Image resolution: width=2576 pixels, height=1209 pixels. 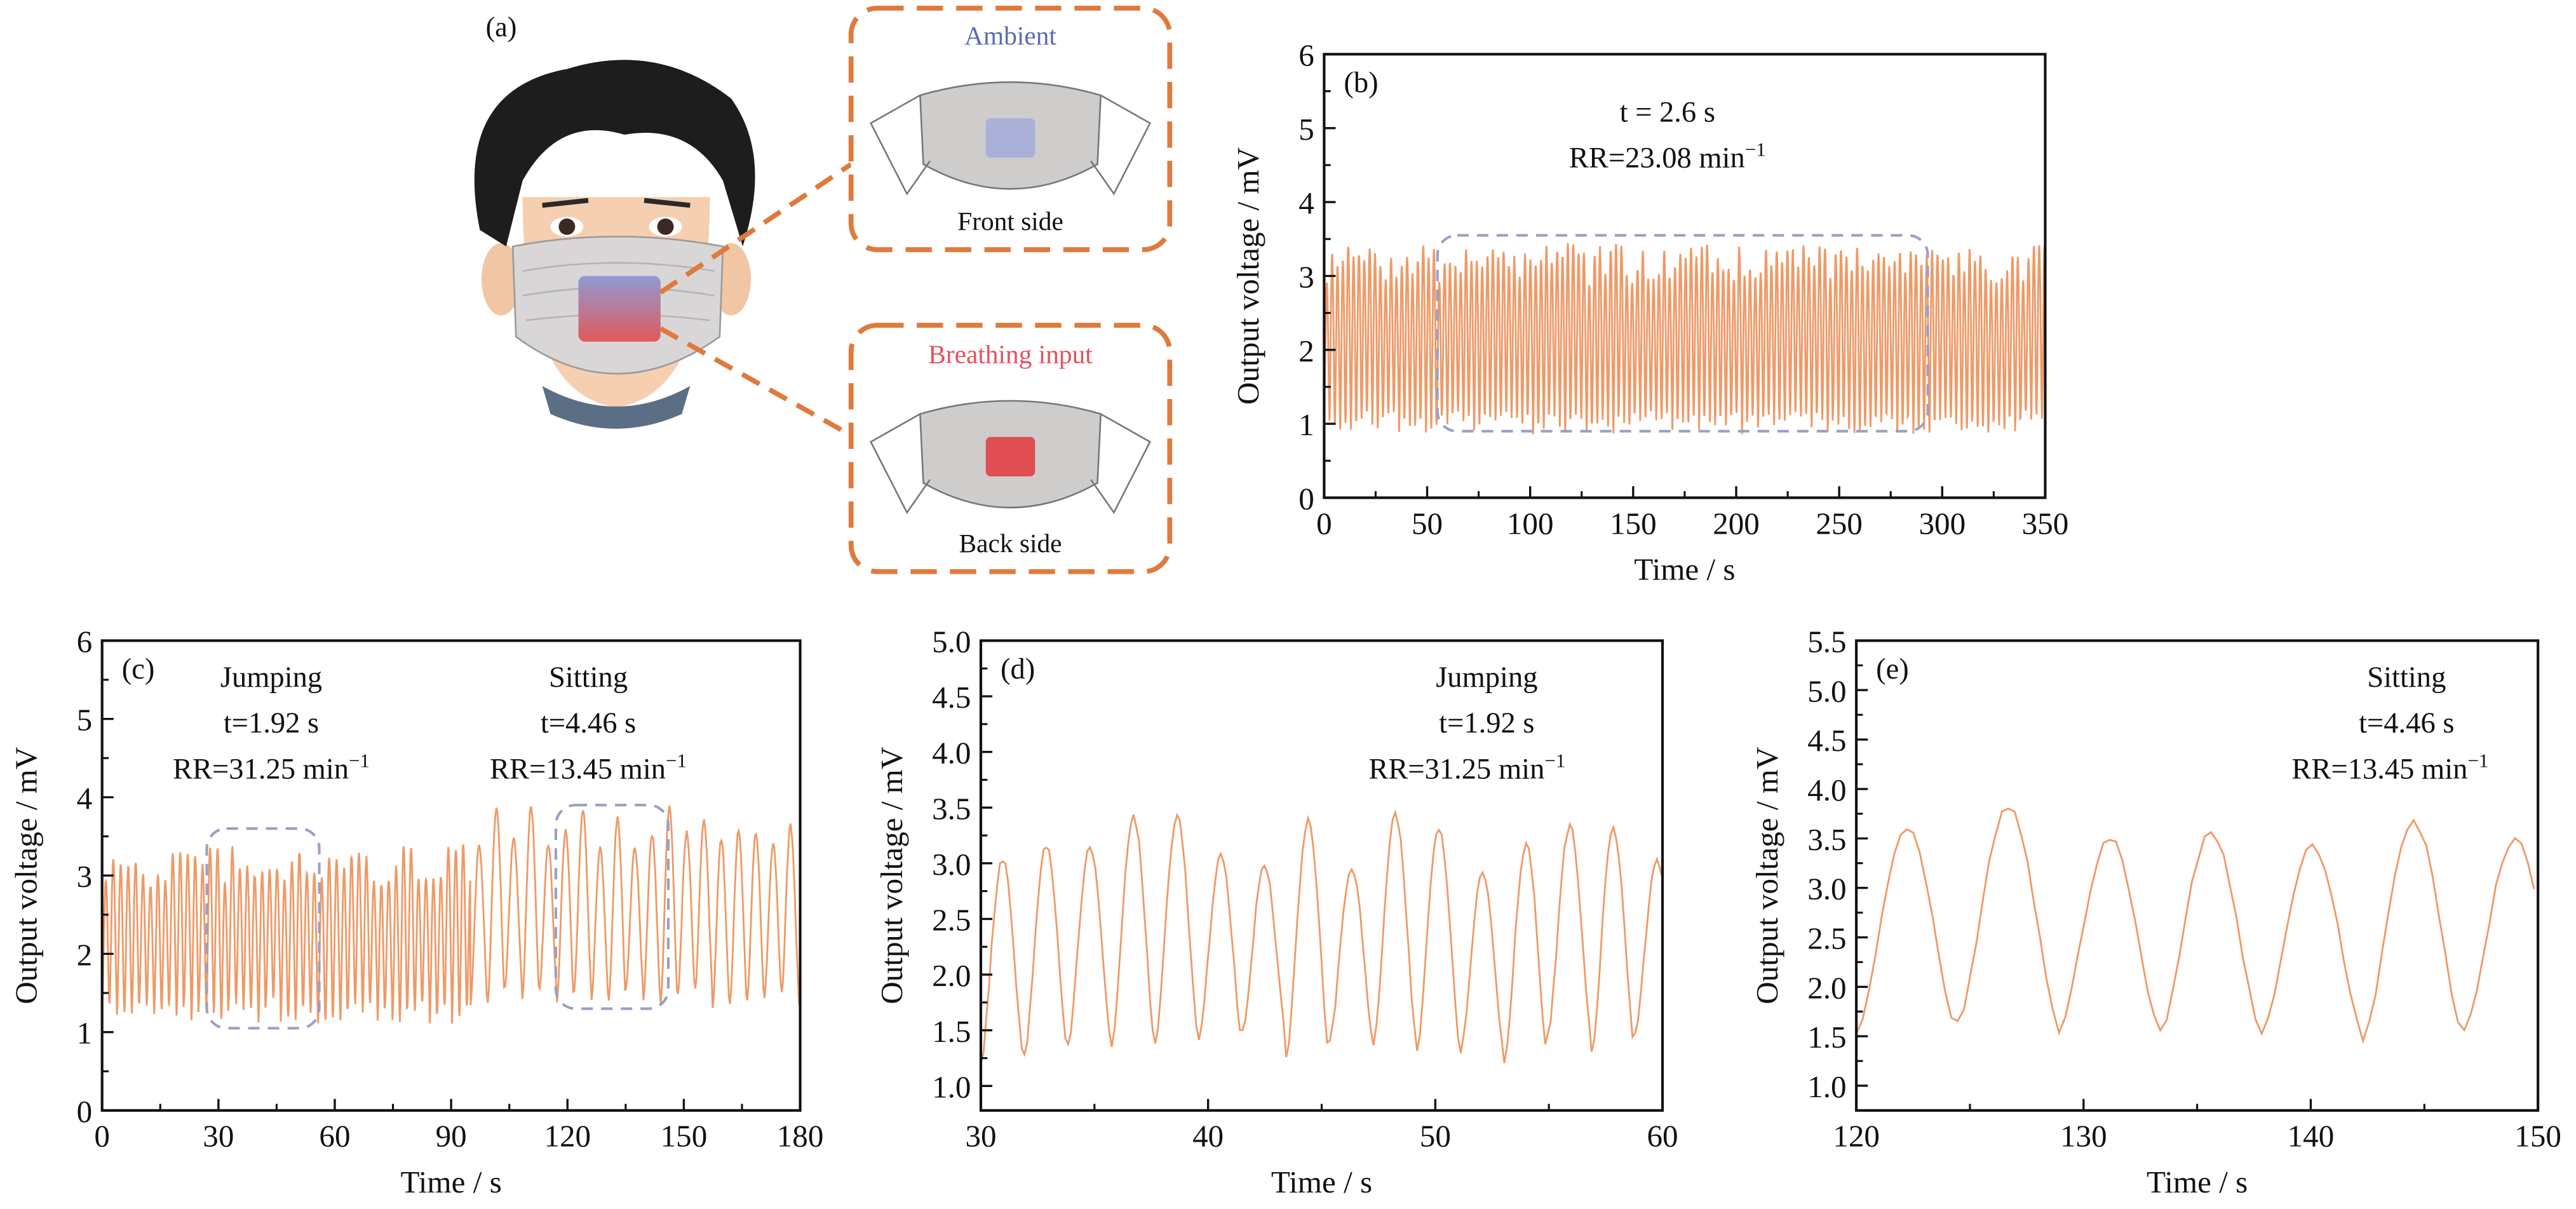 I want to click on back-patch, so click(x=1010, y=456).